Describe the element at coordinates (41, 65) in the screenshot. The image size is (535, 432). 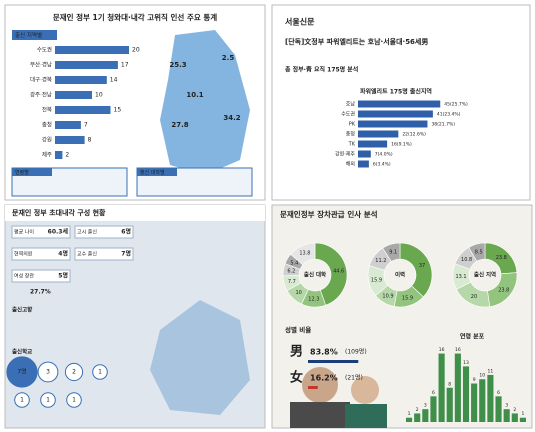
I see `region-label: 부산·경남` at that location.